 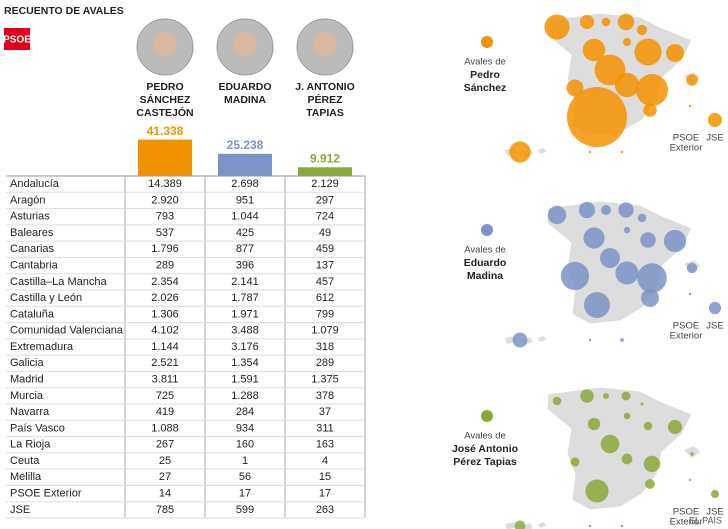 I want to click on cell: 25, so click(x=165, y=461).